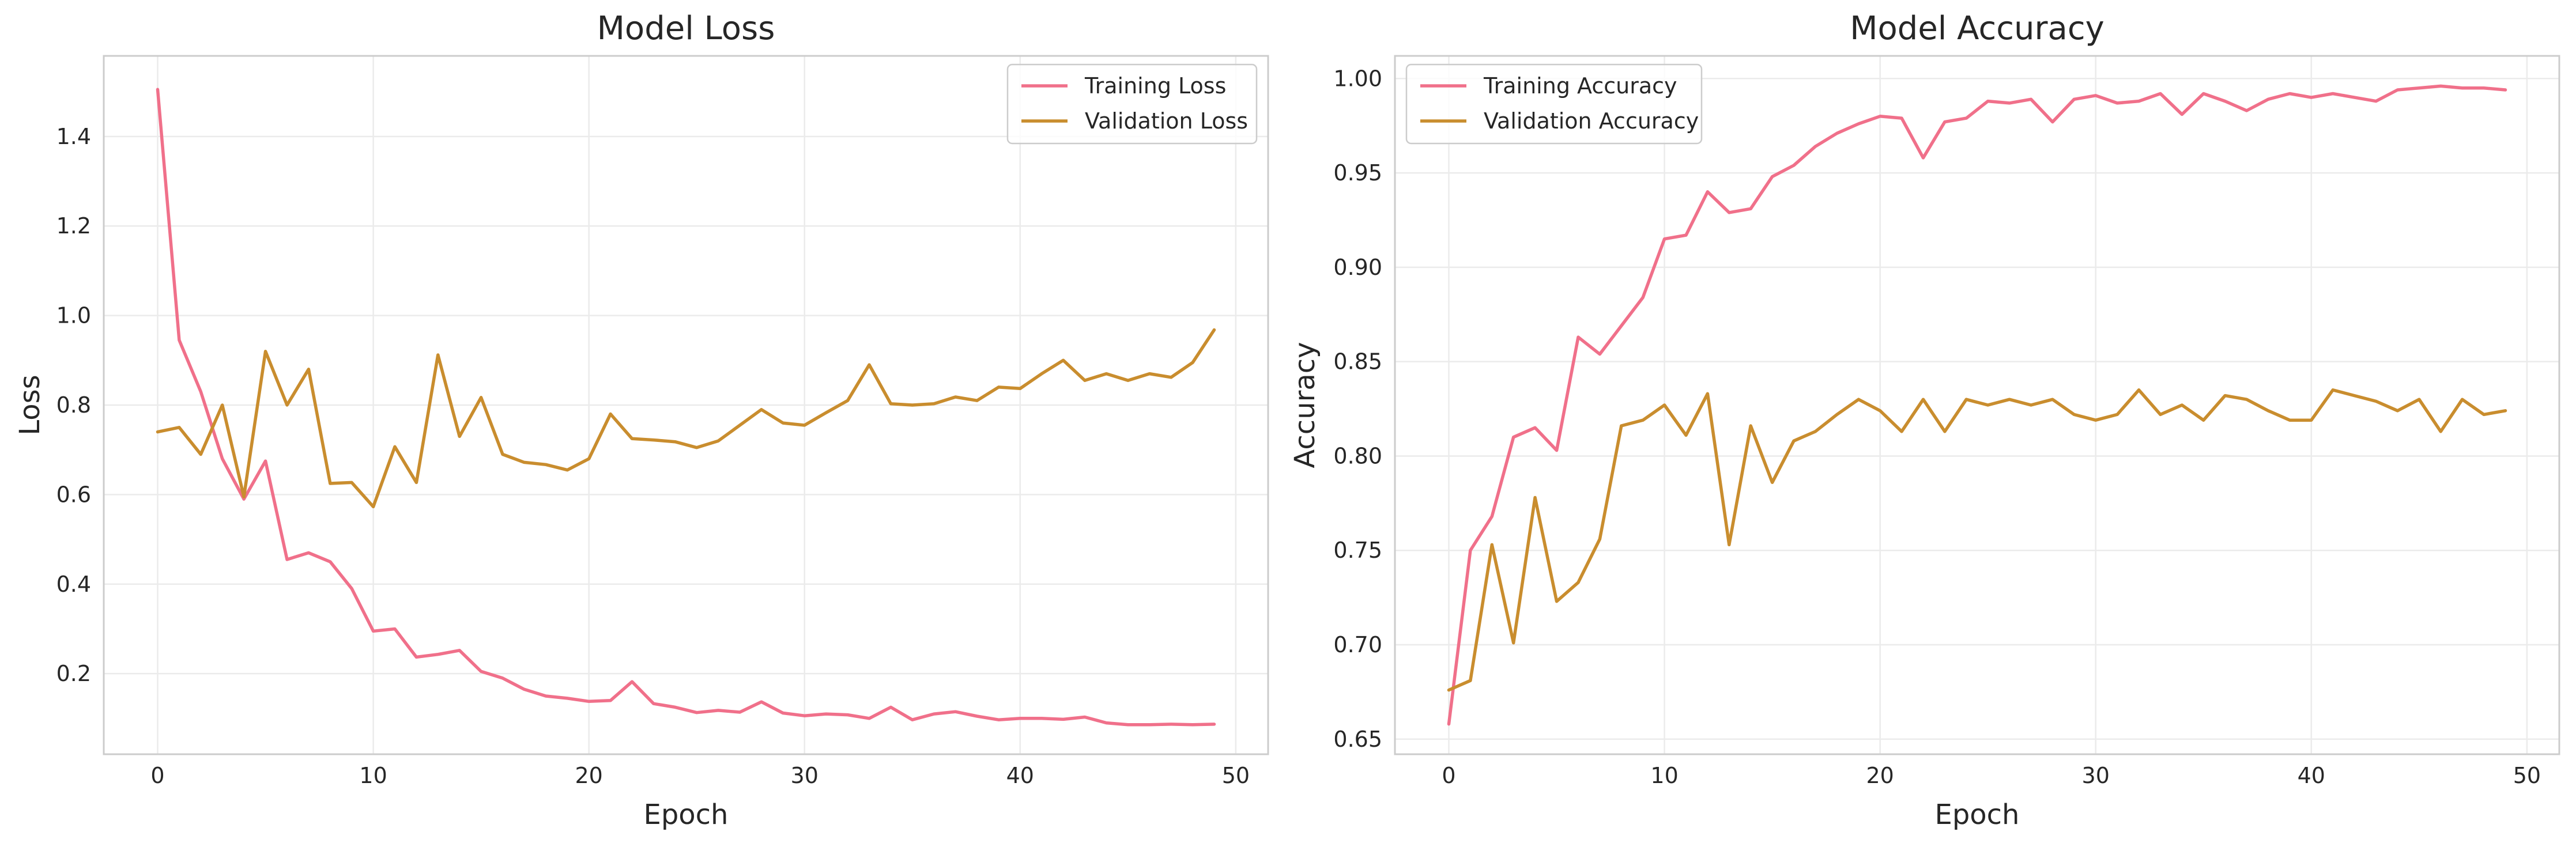 The height and width of the screenshot is (847, 2576). Describe the element at coordinates (686, 418) in the screenshot. I see `series-line-validation-loss` at that location.